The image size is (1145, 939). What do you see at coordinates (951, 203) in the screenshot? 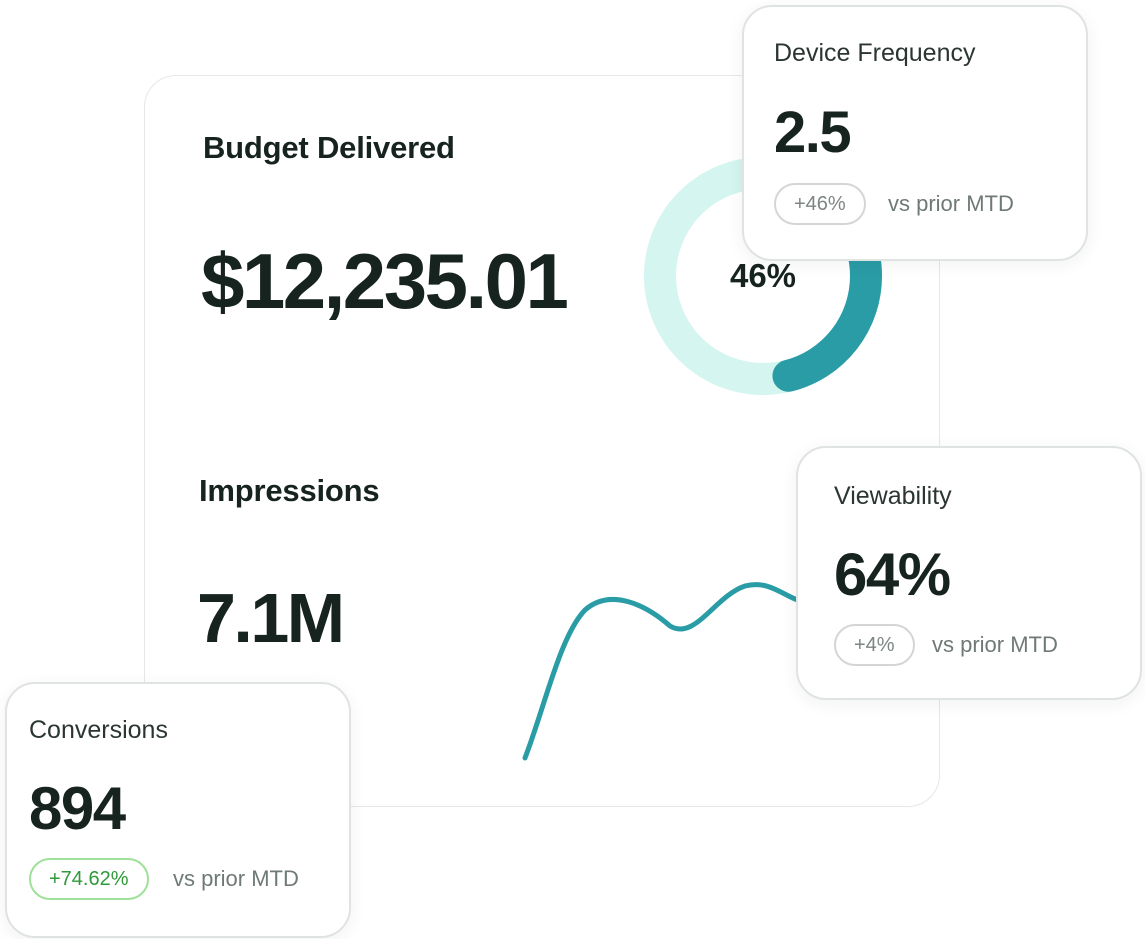
I see `device-frequency-comparison-note: vs prior MTD` at bounding box center [951, 203].